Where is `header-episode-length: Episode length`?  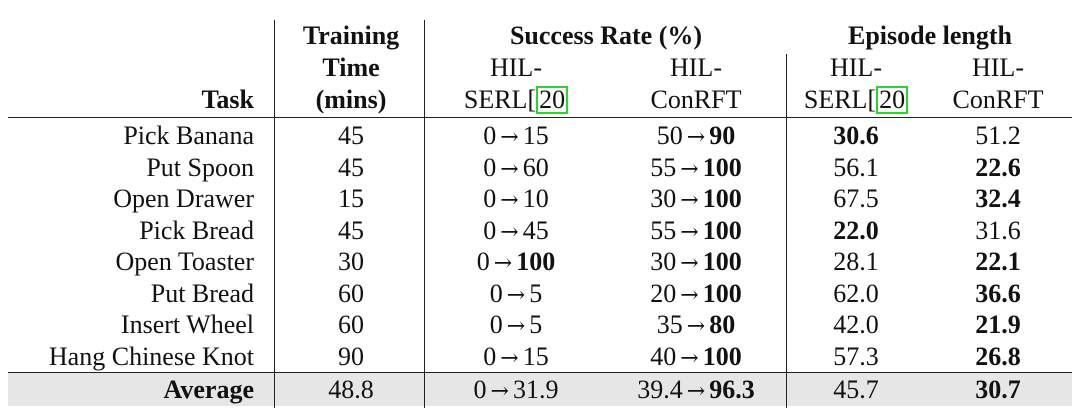 header-episode-length: Episode length is located at coordinates (930, 35).